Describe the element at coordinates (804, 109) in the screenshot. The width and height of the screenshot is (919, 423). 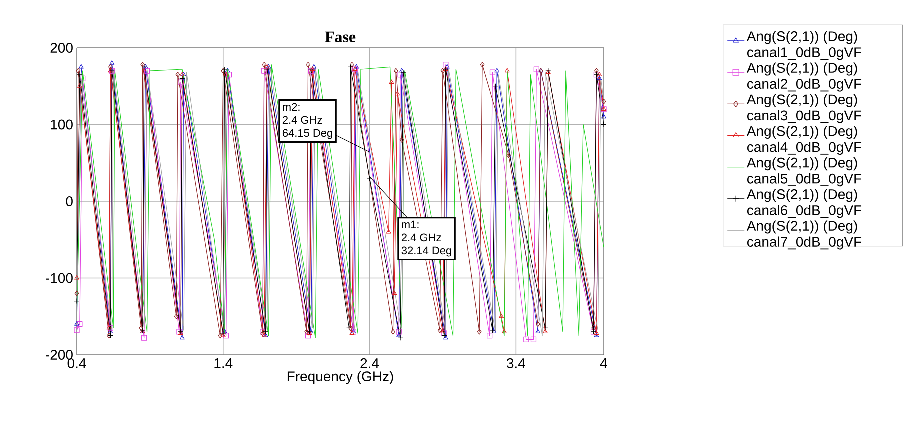
I see `legend-label: Ang(S(2,1)) (Deg) canal3_0dB_0gVF` at that location.